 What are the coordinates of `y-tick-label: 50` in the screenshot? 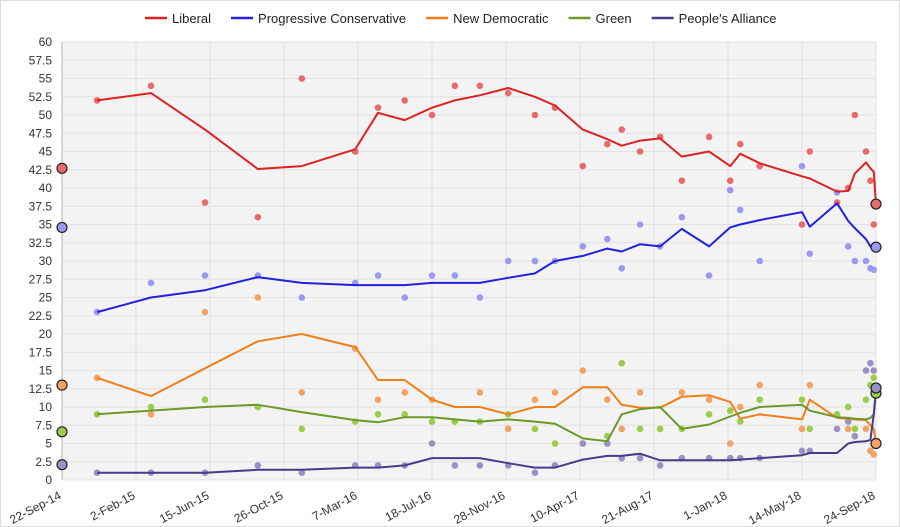 It's located at (46, 115).